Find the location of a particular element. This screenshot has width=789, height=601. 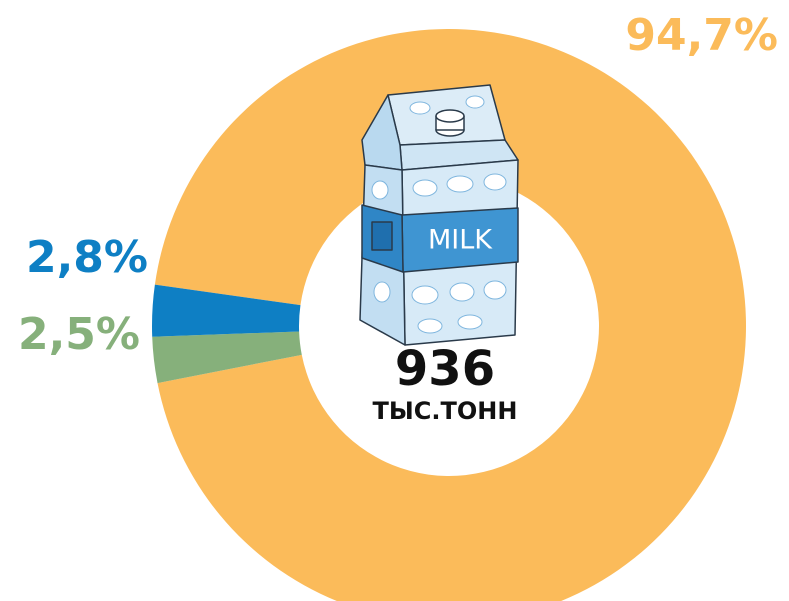

center-value: 936 is located at coordinates (445, 369).